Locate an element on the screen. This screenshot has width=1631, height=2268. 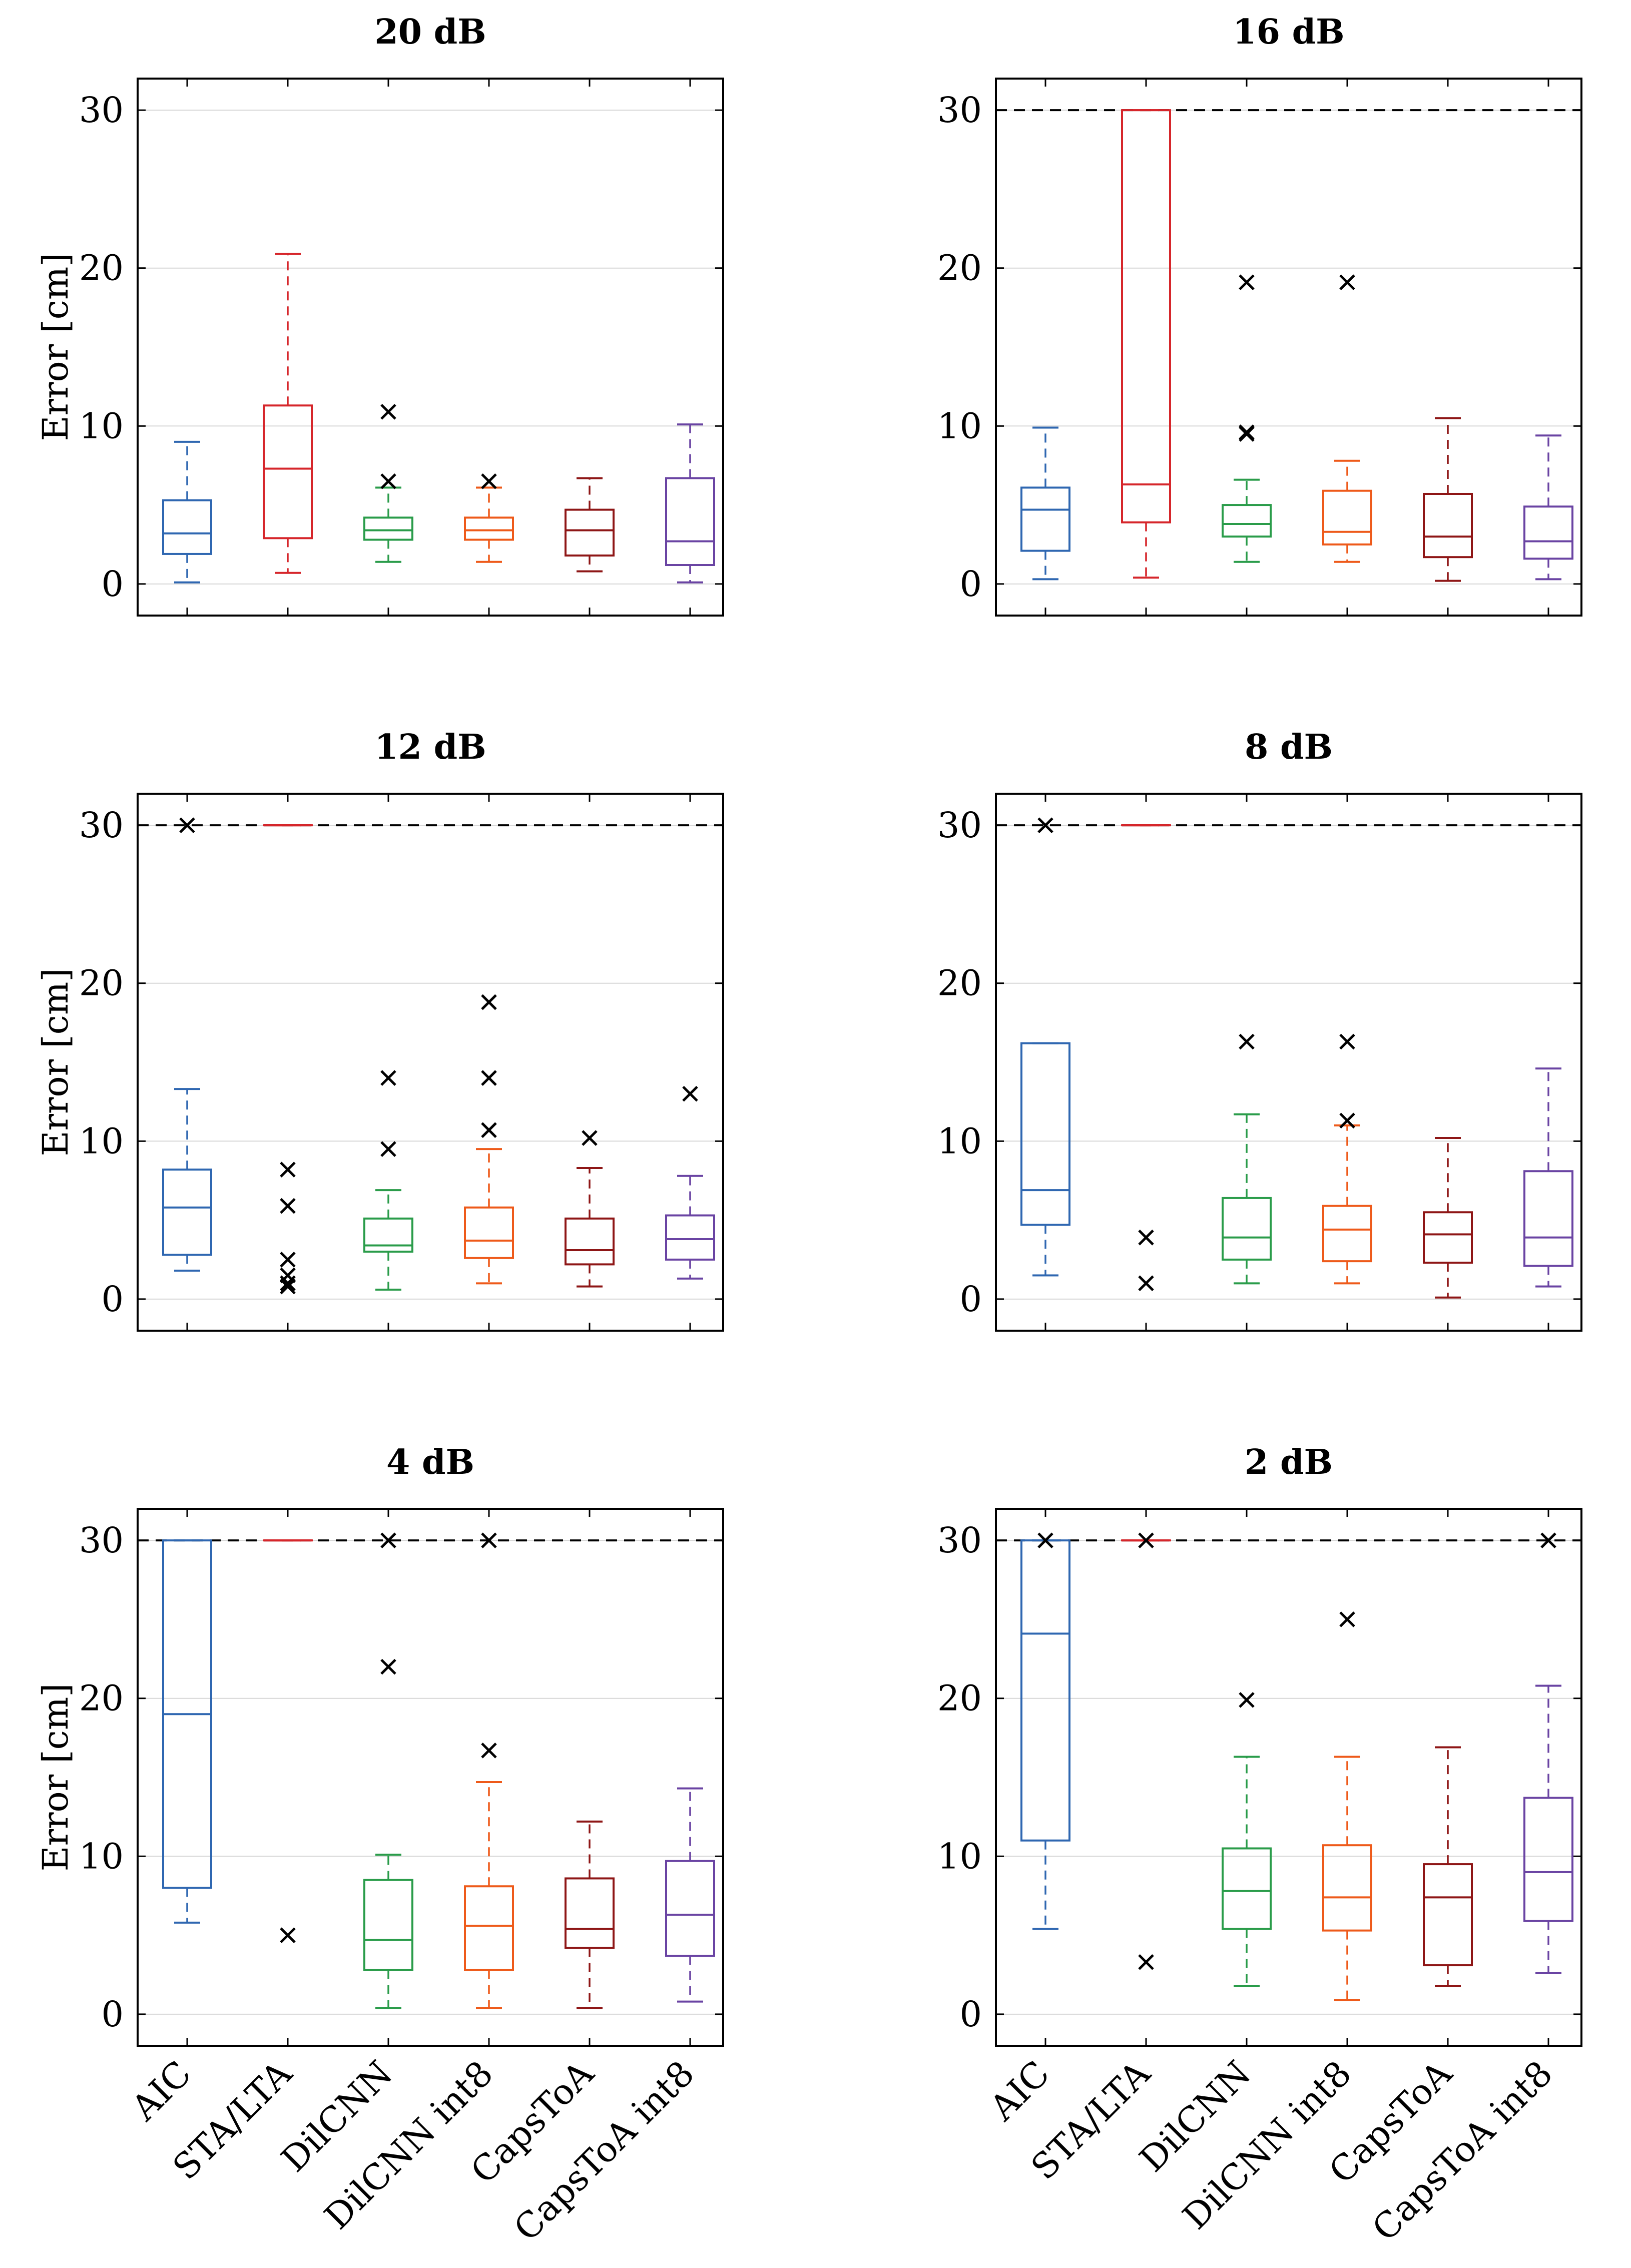
y-axis-label: Error [cm] is located at coordinates (55, 347).